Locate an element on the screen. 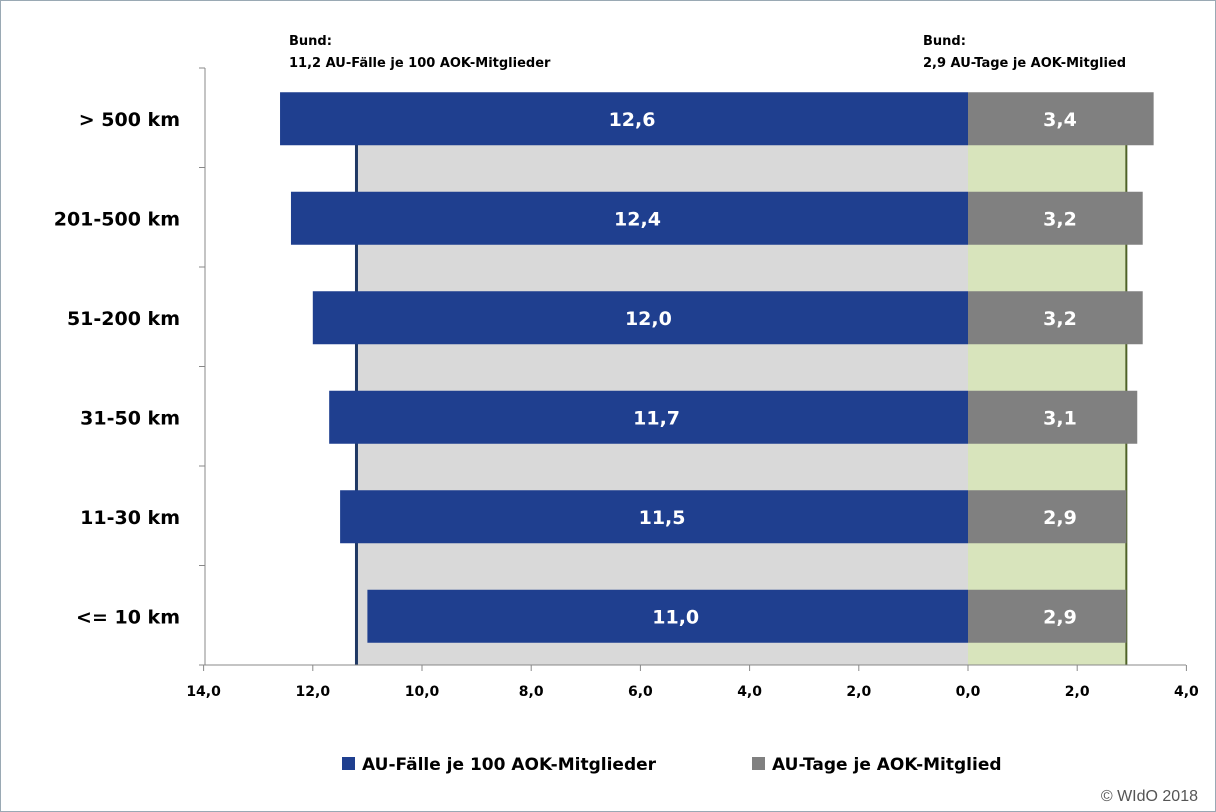 The width and height of the screenshot is (1216, 812). reference-label-left-line2: 11,2 AU-Fälle je 100 AOK-Mitglieder is located at coordinates (420, 63).